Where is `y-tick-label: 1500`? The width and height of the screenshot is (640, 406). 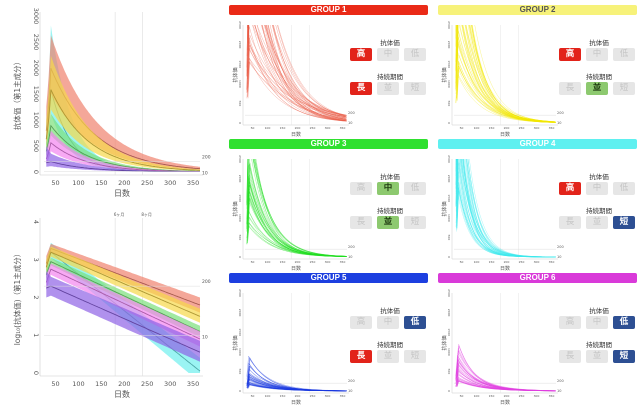
y-tick-label: 1500 is located at coordinates (449, 332).